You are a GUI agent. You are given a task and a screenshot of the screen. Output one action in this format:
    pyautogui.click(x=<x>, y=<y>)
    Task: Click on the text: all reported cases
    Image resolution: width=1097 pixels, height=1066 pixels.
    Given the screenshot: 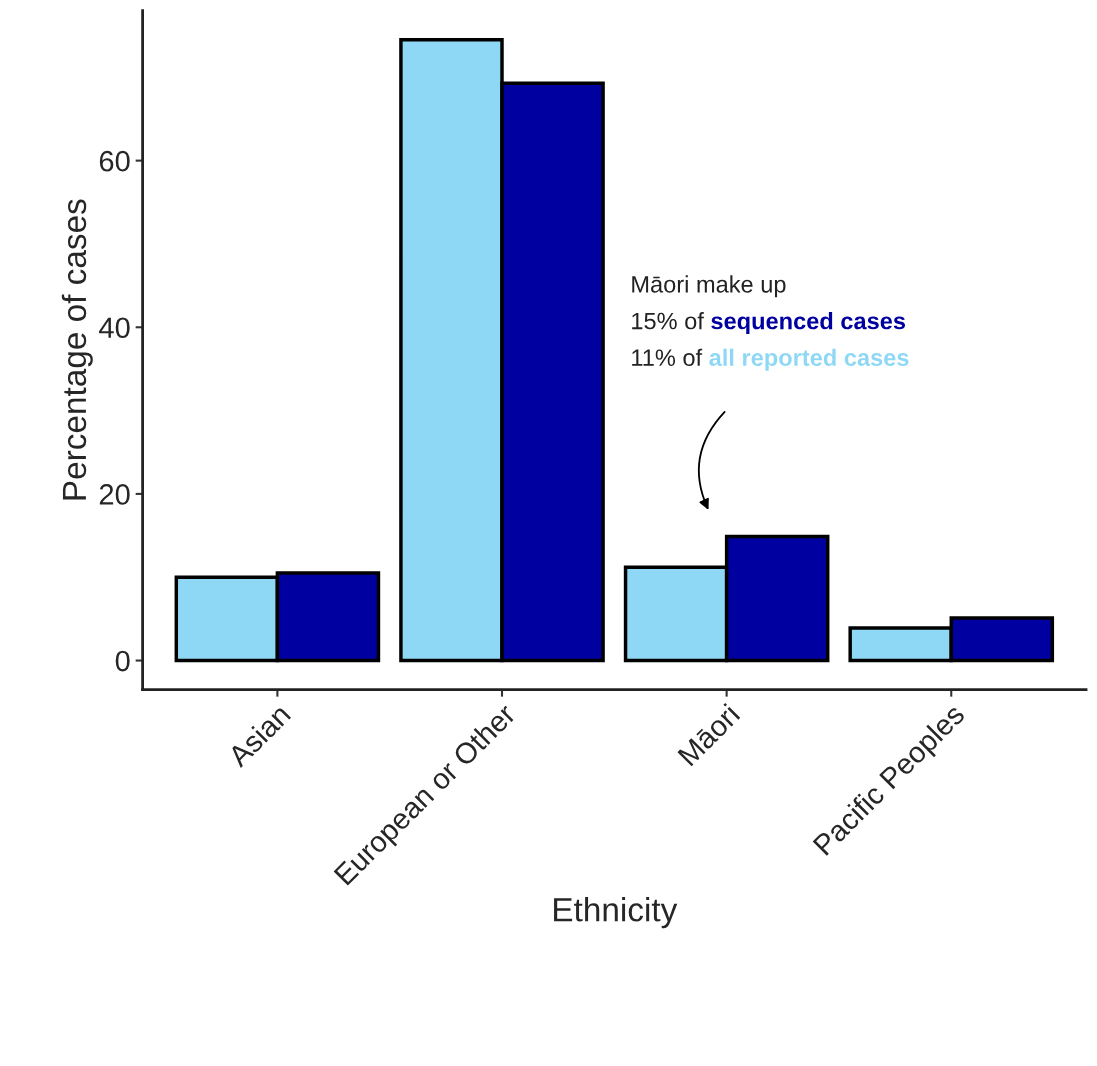 What is the action you would take?
    pyautogui.click(x=809, y=359)
    